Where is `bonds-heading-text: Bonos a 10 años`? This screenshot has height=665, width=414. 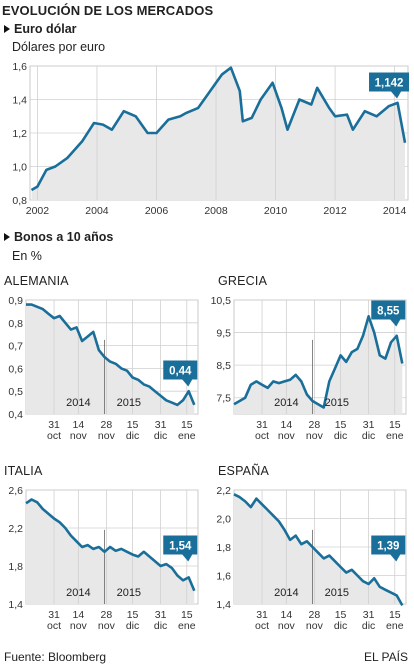 bonds-heading-text: Bonos a 10 años is located at coordinates (64, 237).